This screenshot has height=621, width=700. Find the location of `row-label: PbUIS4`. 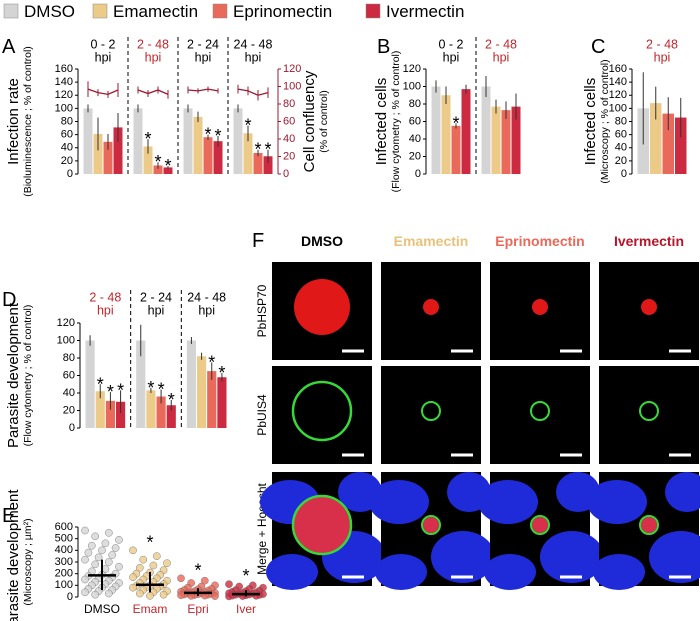

row-label: PbUIS4 is located at coordinates (262, 415).